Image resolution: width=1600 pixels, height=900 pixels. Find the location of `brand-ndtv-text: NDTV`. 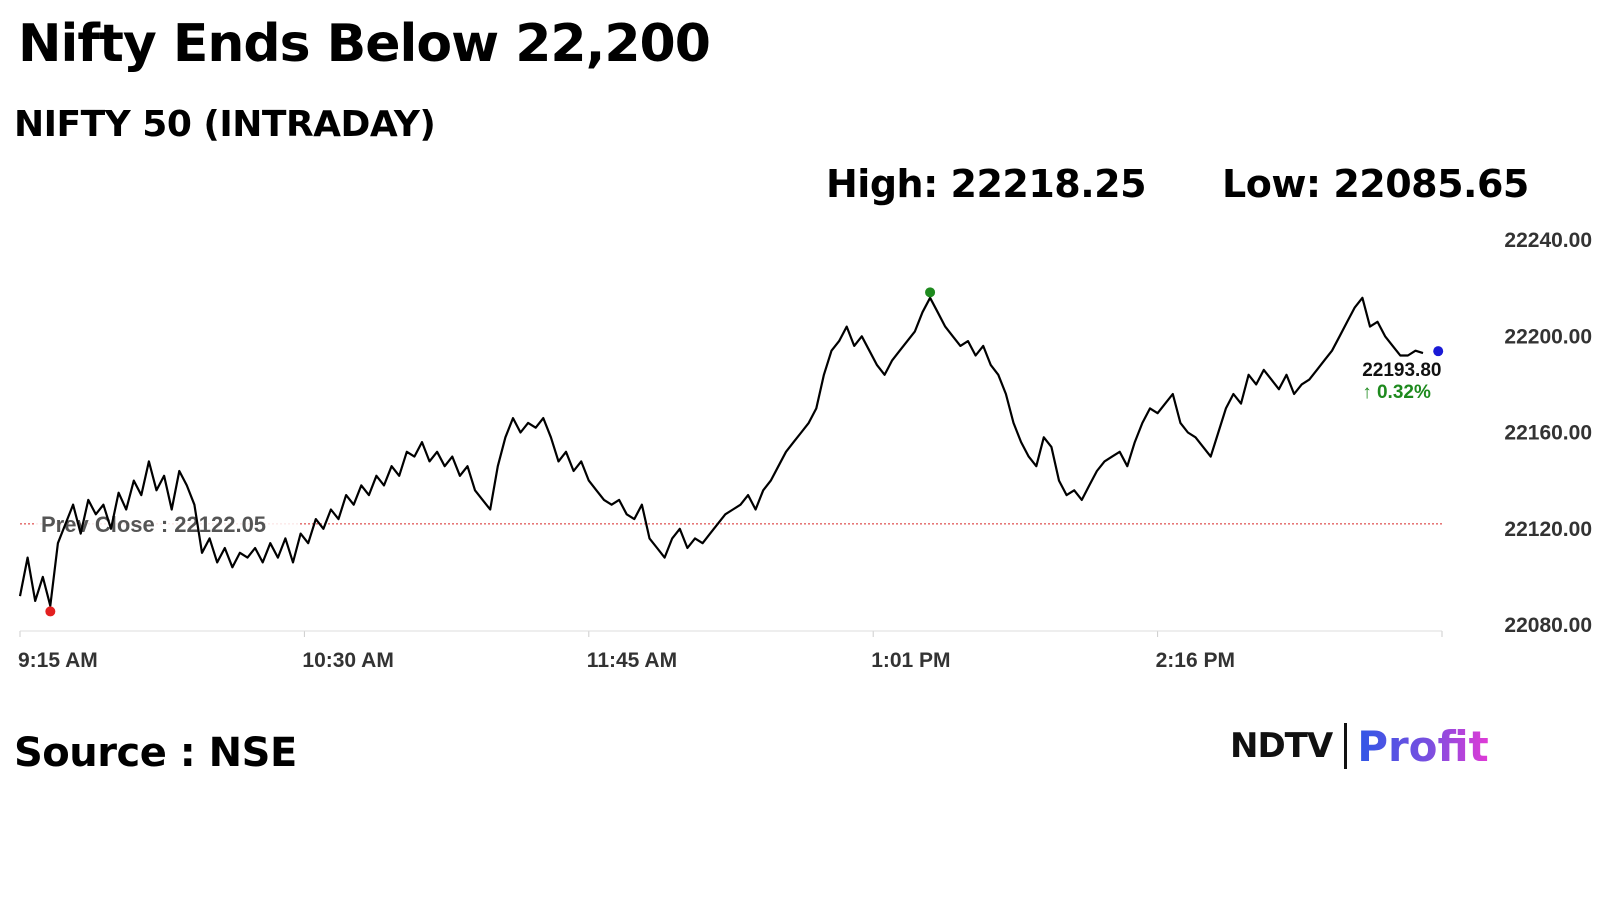

brand-ndtv-text: NDTV is located at coordinates (1281, 746).